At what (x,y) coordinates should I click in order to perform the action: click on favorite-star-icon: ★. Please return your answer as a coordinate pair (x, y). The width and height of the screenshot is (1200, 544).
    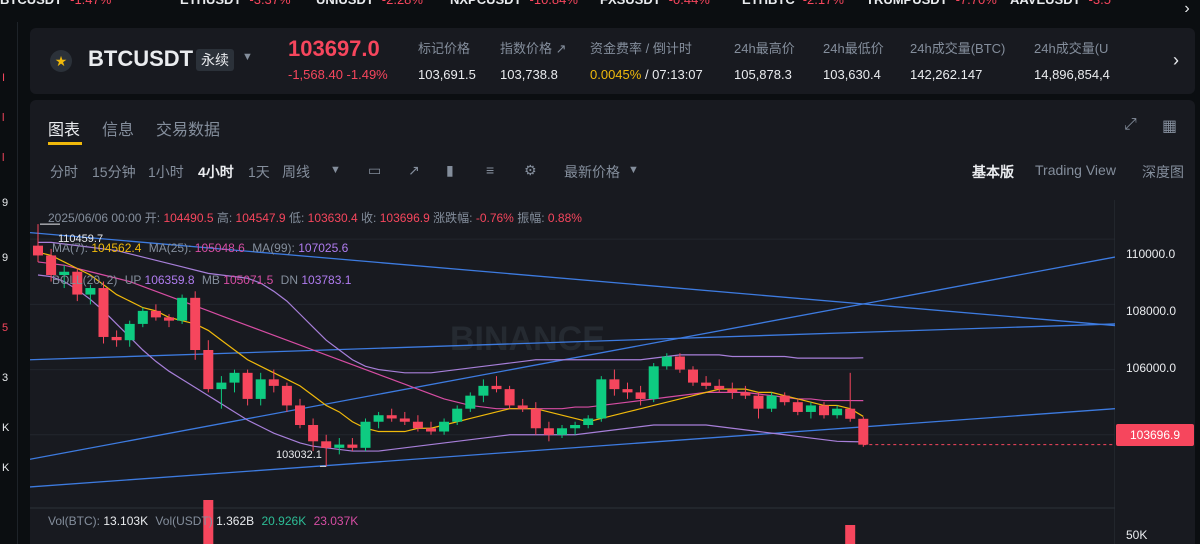
    Looking at the image, I should click on (61, 61).